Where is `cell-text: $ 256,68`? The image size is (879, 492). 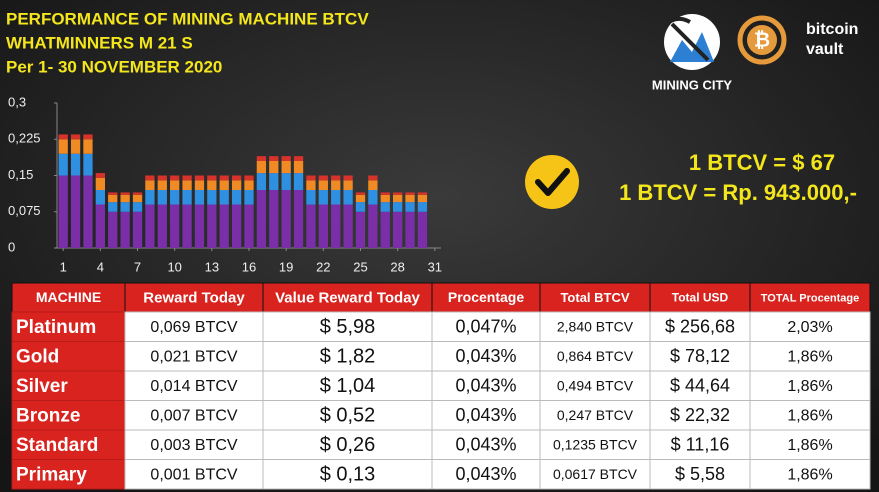 cell-text: $ 256,68 is located at coordinates (700, 327).